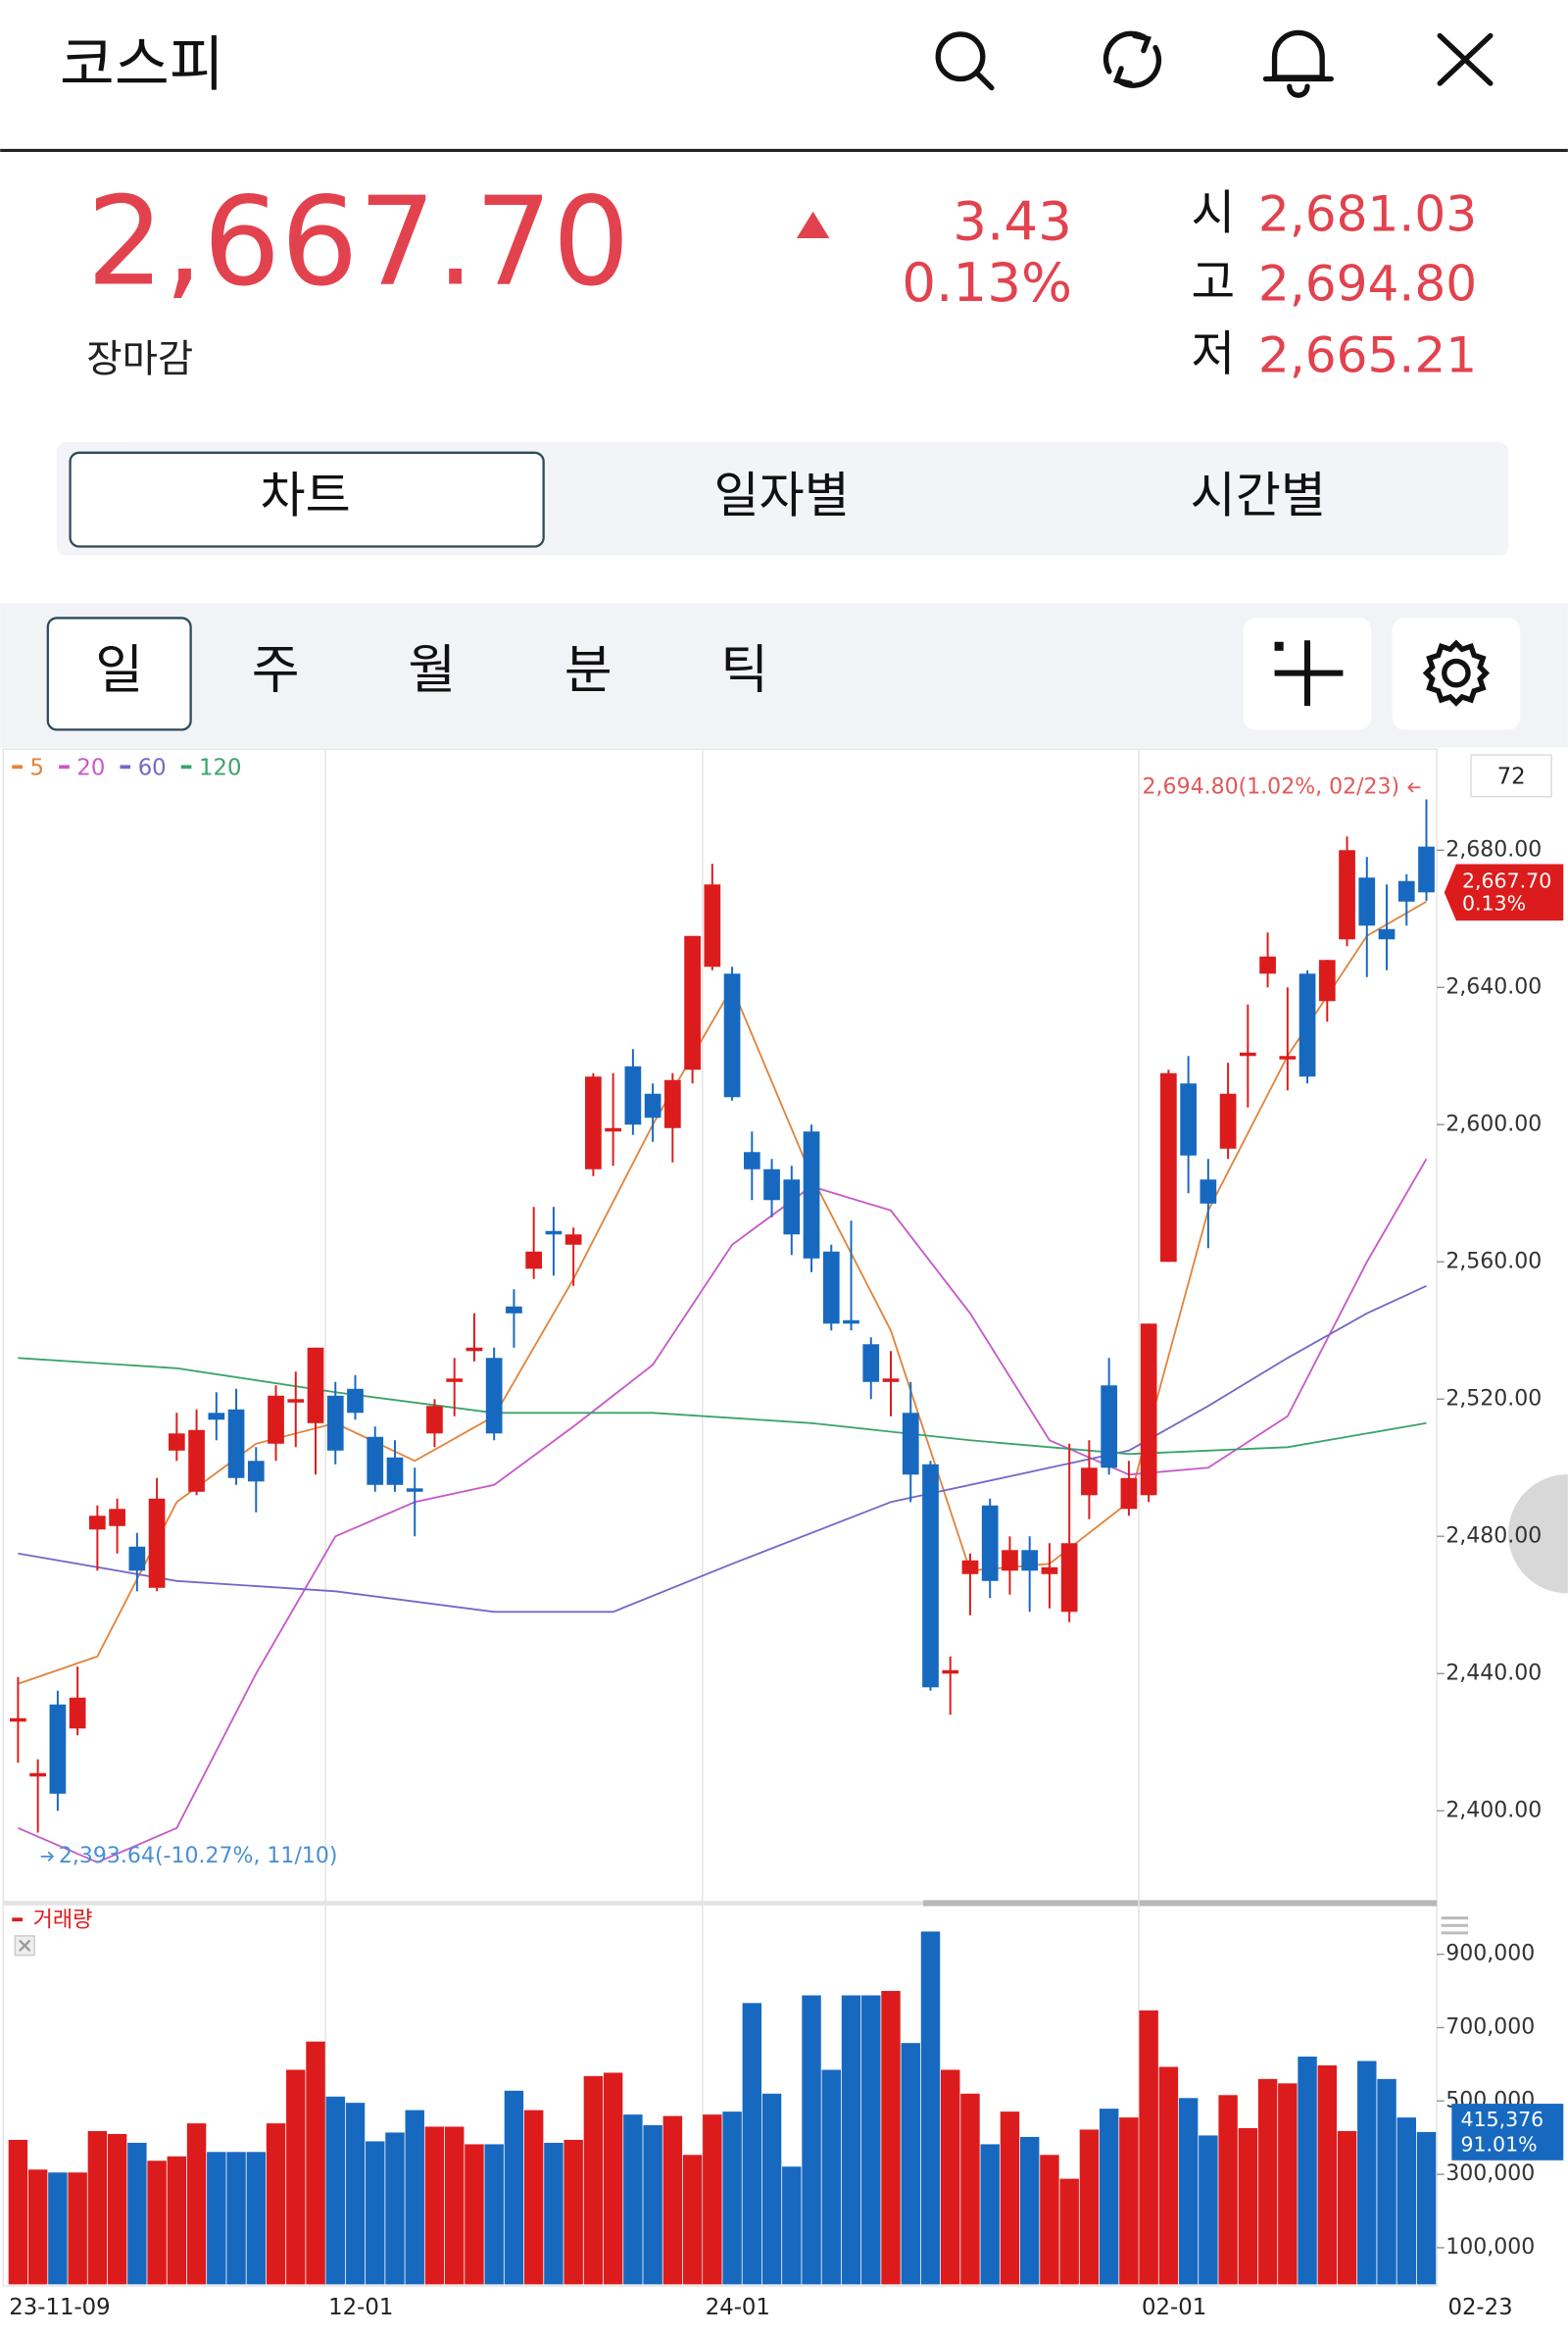  What do you see at coordinates (1494, 1535) in the screenshot?
I see `y-tick-label: 2,480.00` at bounding box center [1494, 1535].